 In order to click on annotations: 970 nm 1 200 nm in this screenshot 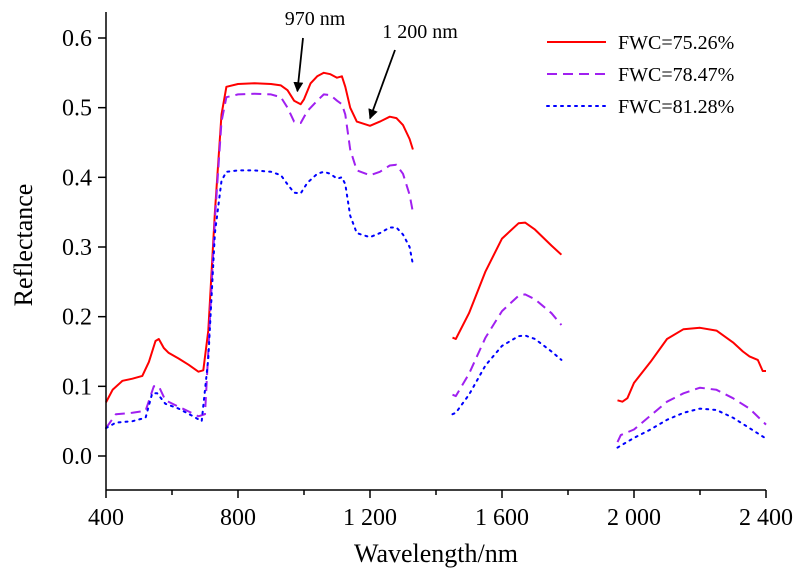, I will do `click(371, 64)`.